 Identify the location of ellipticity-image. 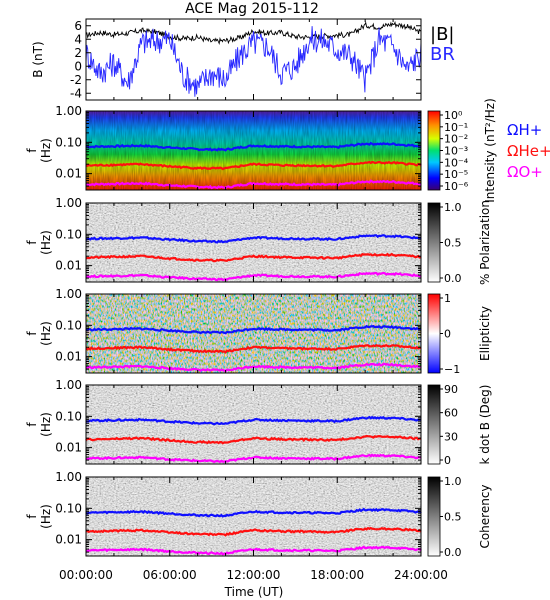
(253, 333).